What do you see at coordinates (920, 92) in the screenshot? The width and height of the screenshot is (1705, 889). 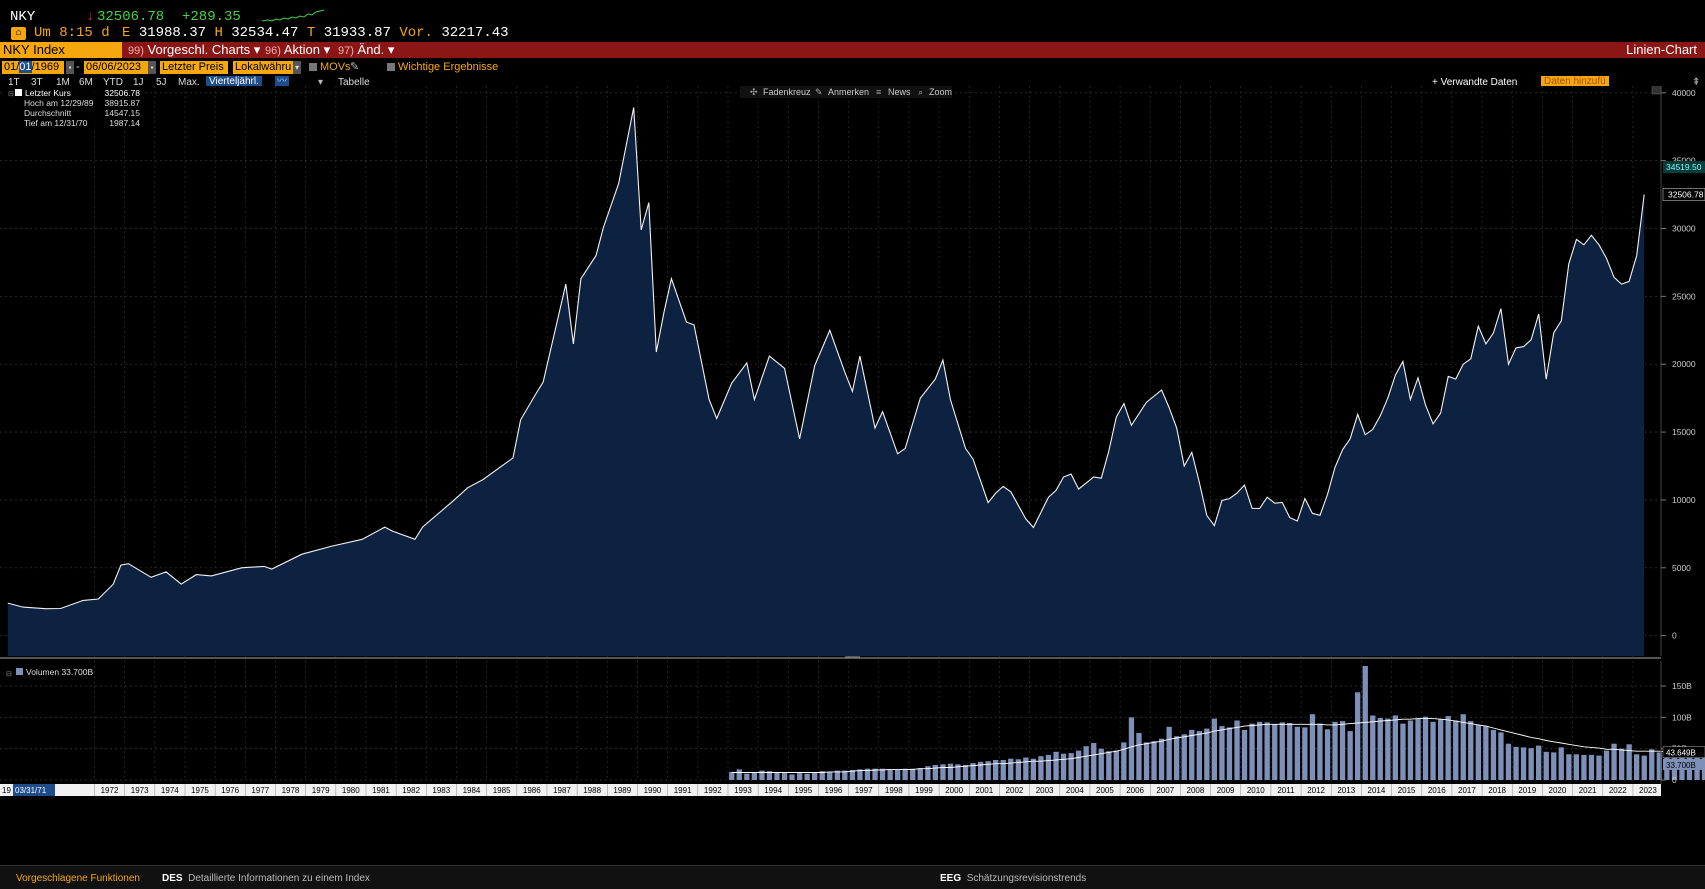 I see `zoom-icon: ⌕` at bounding box center [920, 92].